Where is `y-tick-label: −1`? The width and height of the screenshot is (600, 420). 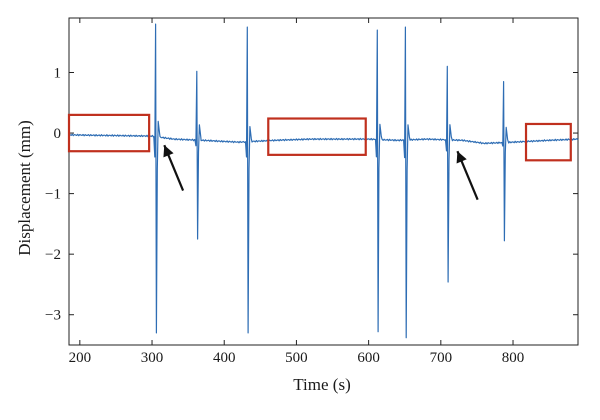 y-tick-label: −1 is located at coordinates (53, 195).